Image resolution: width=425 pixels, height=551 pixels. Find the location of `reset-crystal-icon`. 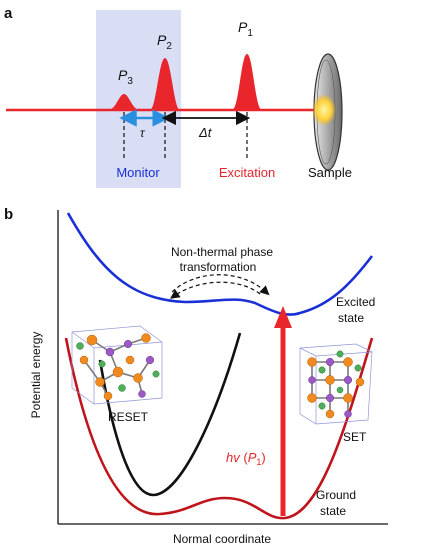

reset-crystal-icon is located at coordinates (117, 365).